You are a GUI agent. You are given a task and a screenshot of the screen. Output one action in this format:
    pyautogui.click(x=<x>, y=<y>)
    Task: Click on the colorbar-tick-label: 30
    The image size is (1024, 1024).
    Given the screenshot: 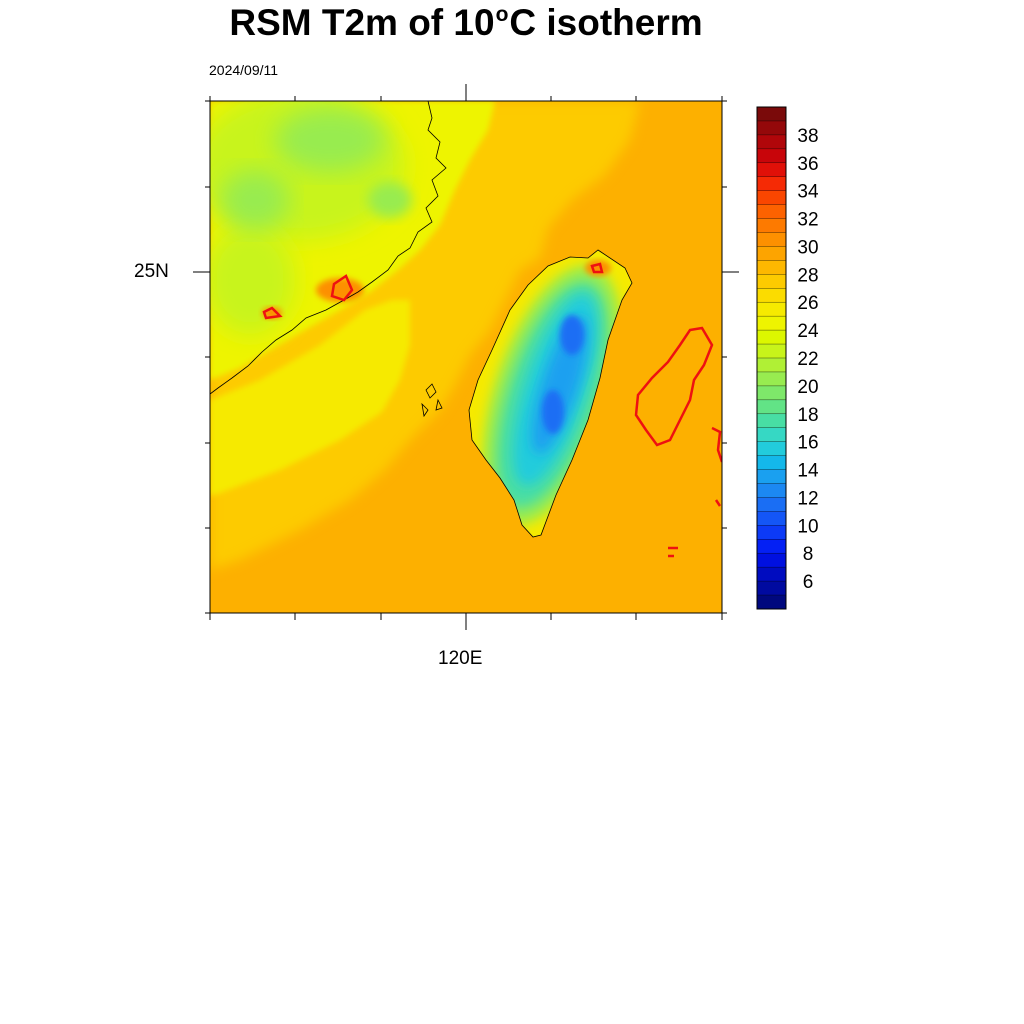 What is the action you would take?
    pyautogui.click(x=807, y=247)
    